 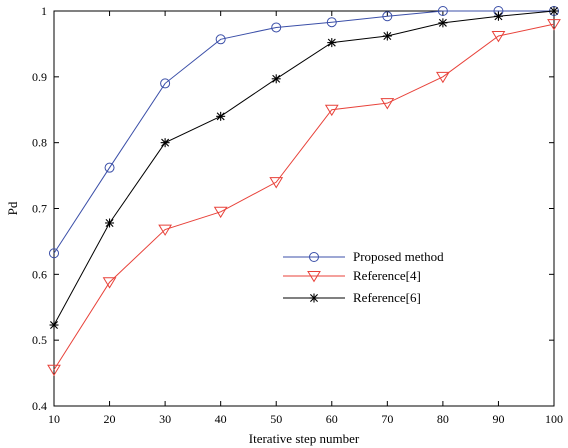 What do you see at coordinates (12, 208) in the screenshot?
I see `y-axis-label: Pd` at bounding box center [12, 208].